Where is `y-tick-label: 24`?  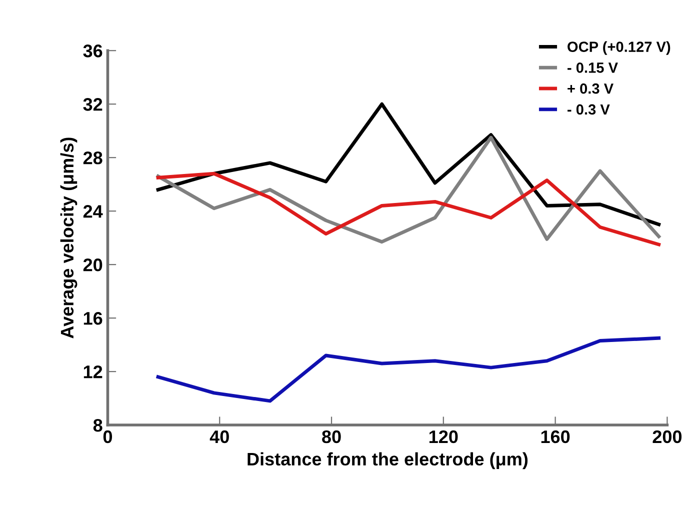 y-tick-label: 24 is located at coordinates (93, 211).